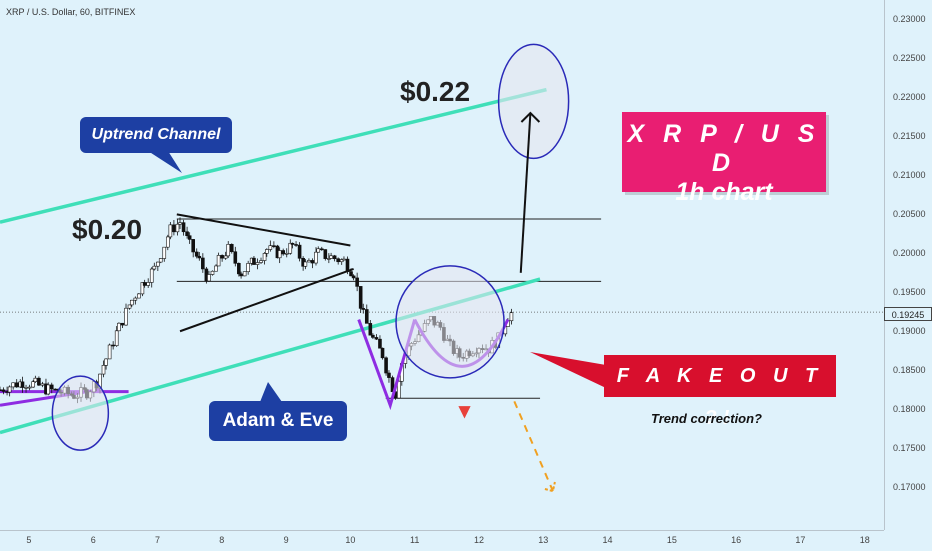  What do you see at coordinates (273, 155) in the screenshot?
I see `channel-upper-line` at bounding box center [273, 155].